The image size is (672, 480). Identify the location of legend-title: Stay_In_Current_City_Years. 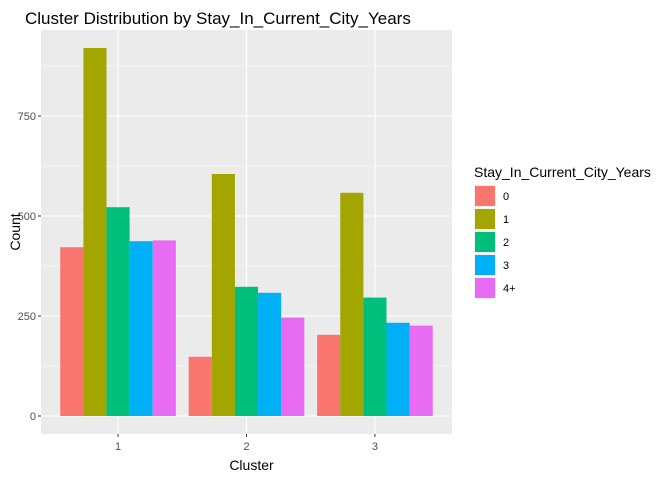
(562, 172).